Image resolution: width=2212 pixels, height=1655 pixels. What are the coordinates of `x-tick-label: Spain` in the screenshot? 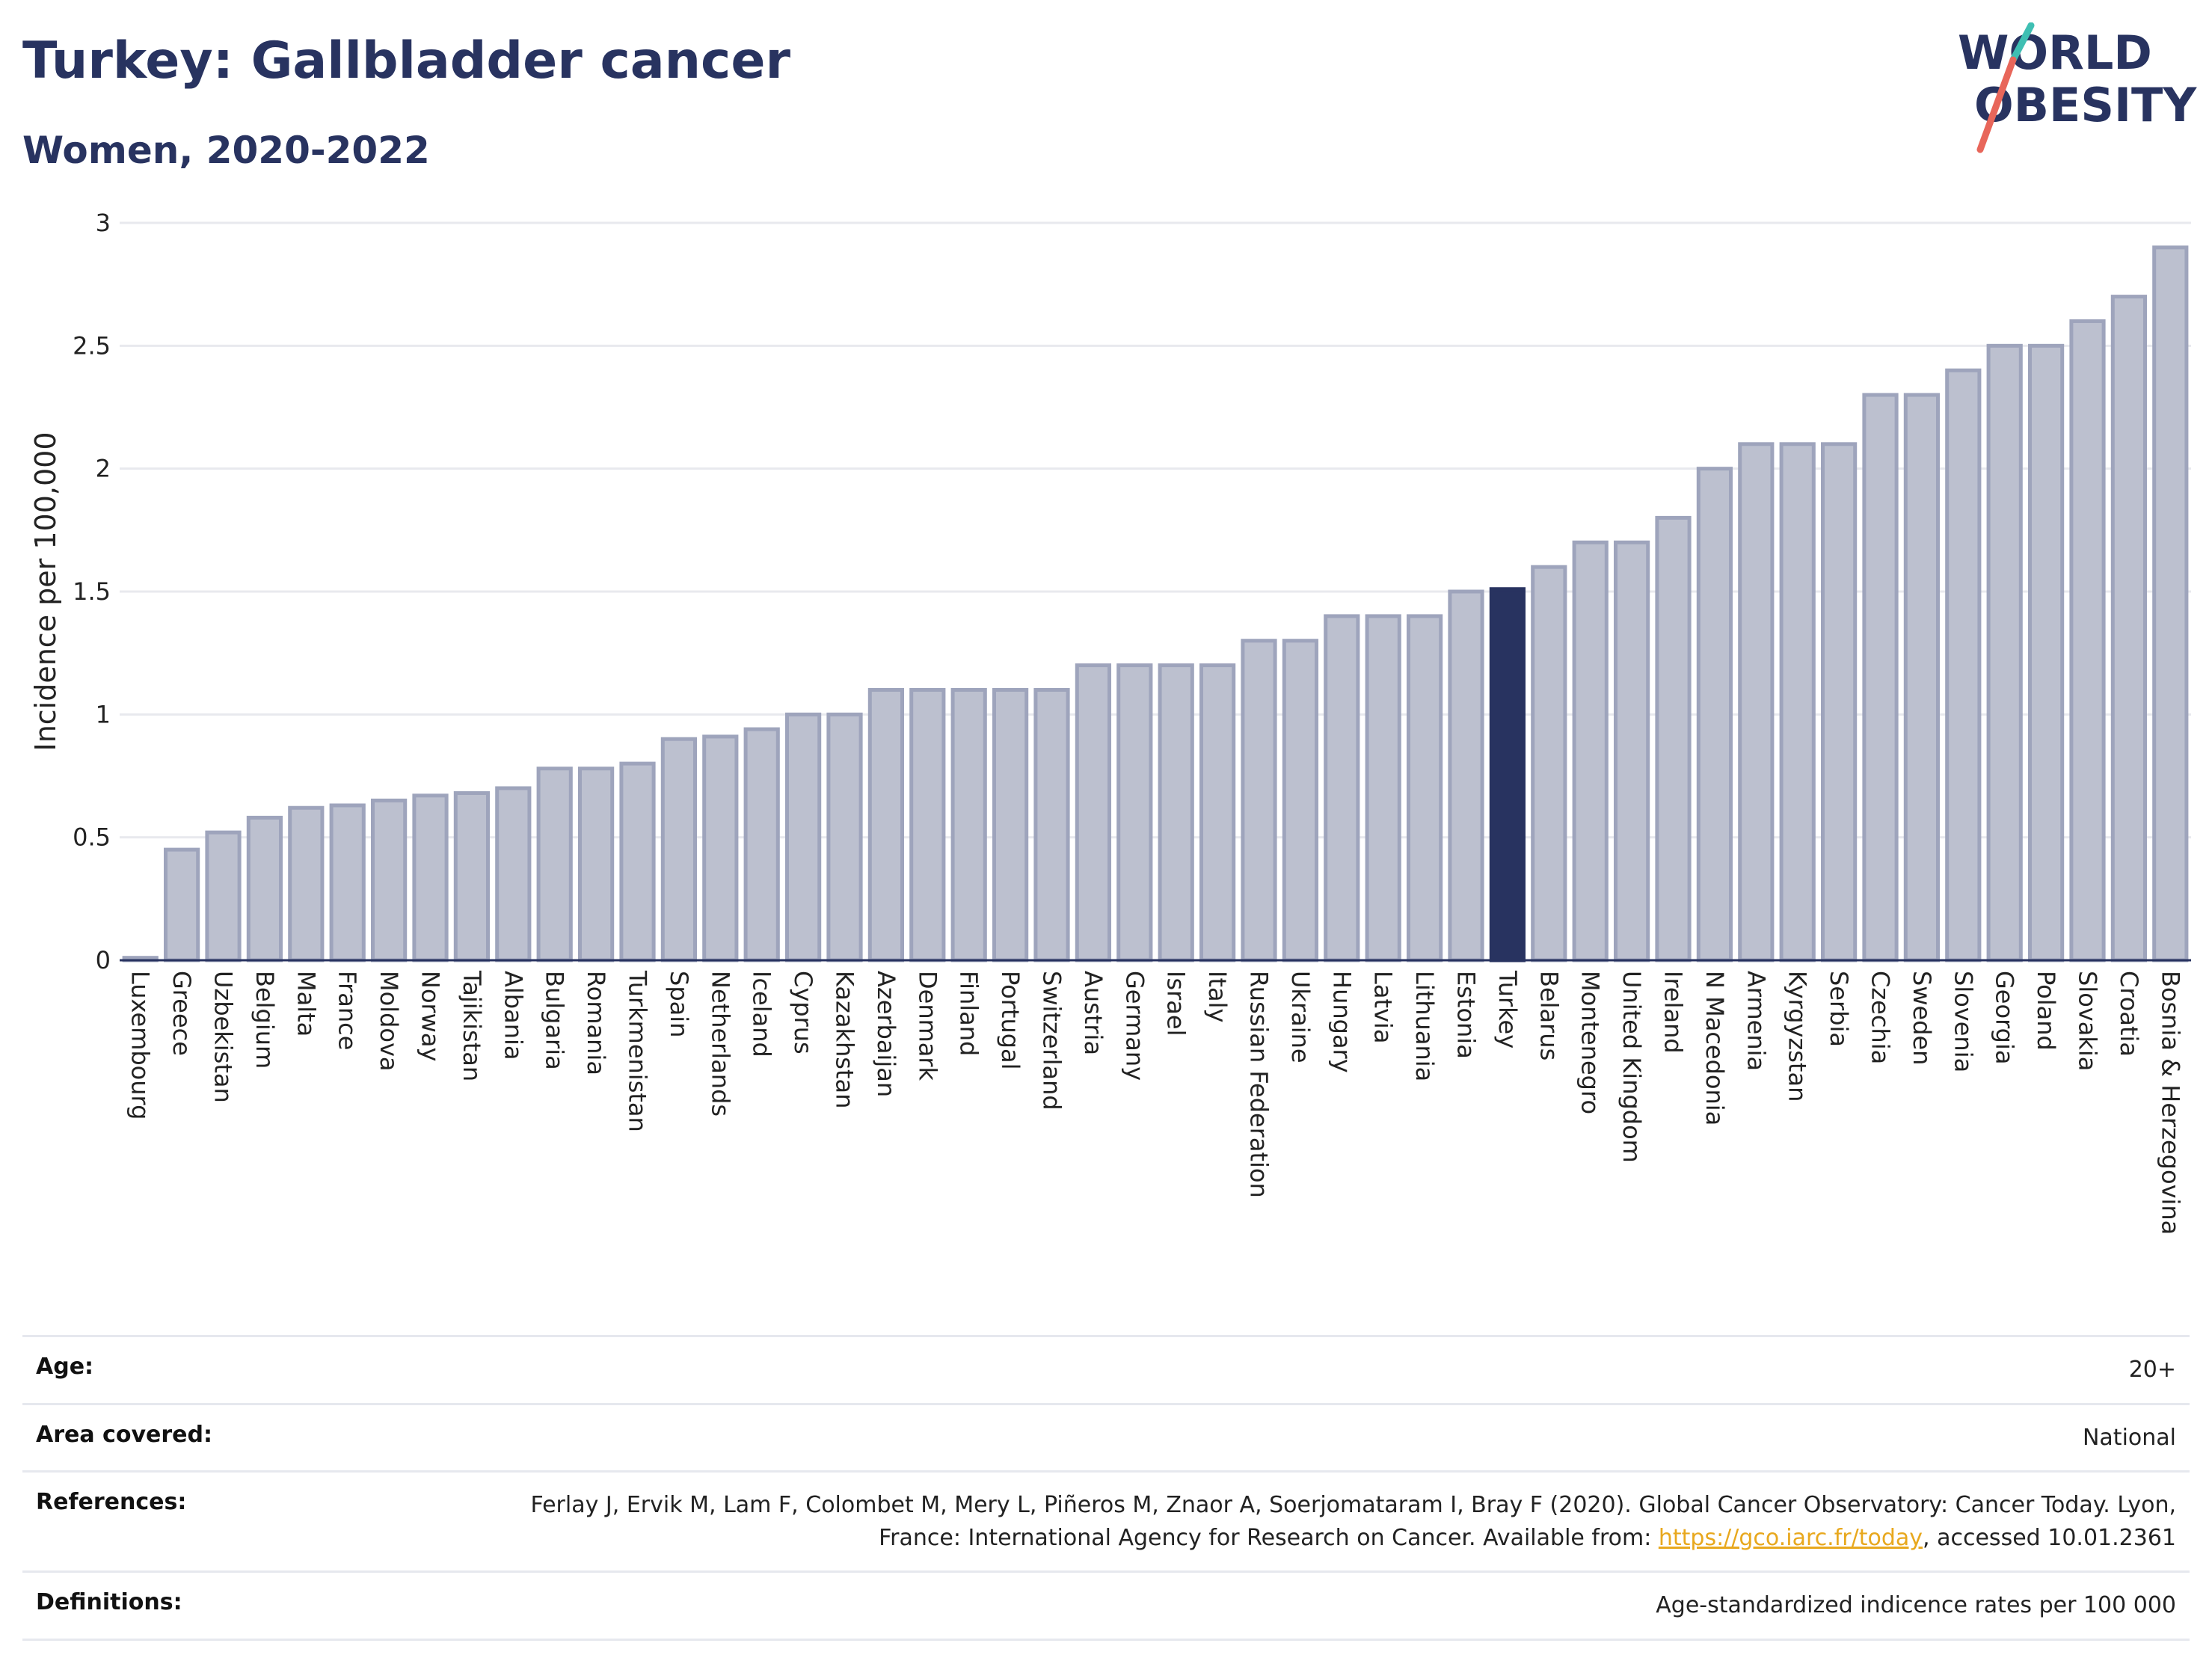 It's located at (679, 1004).